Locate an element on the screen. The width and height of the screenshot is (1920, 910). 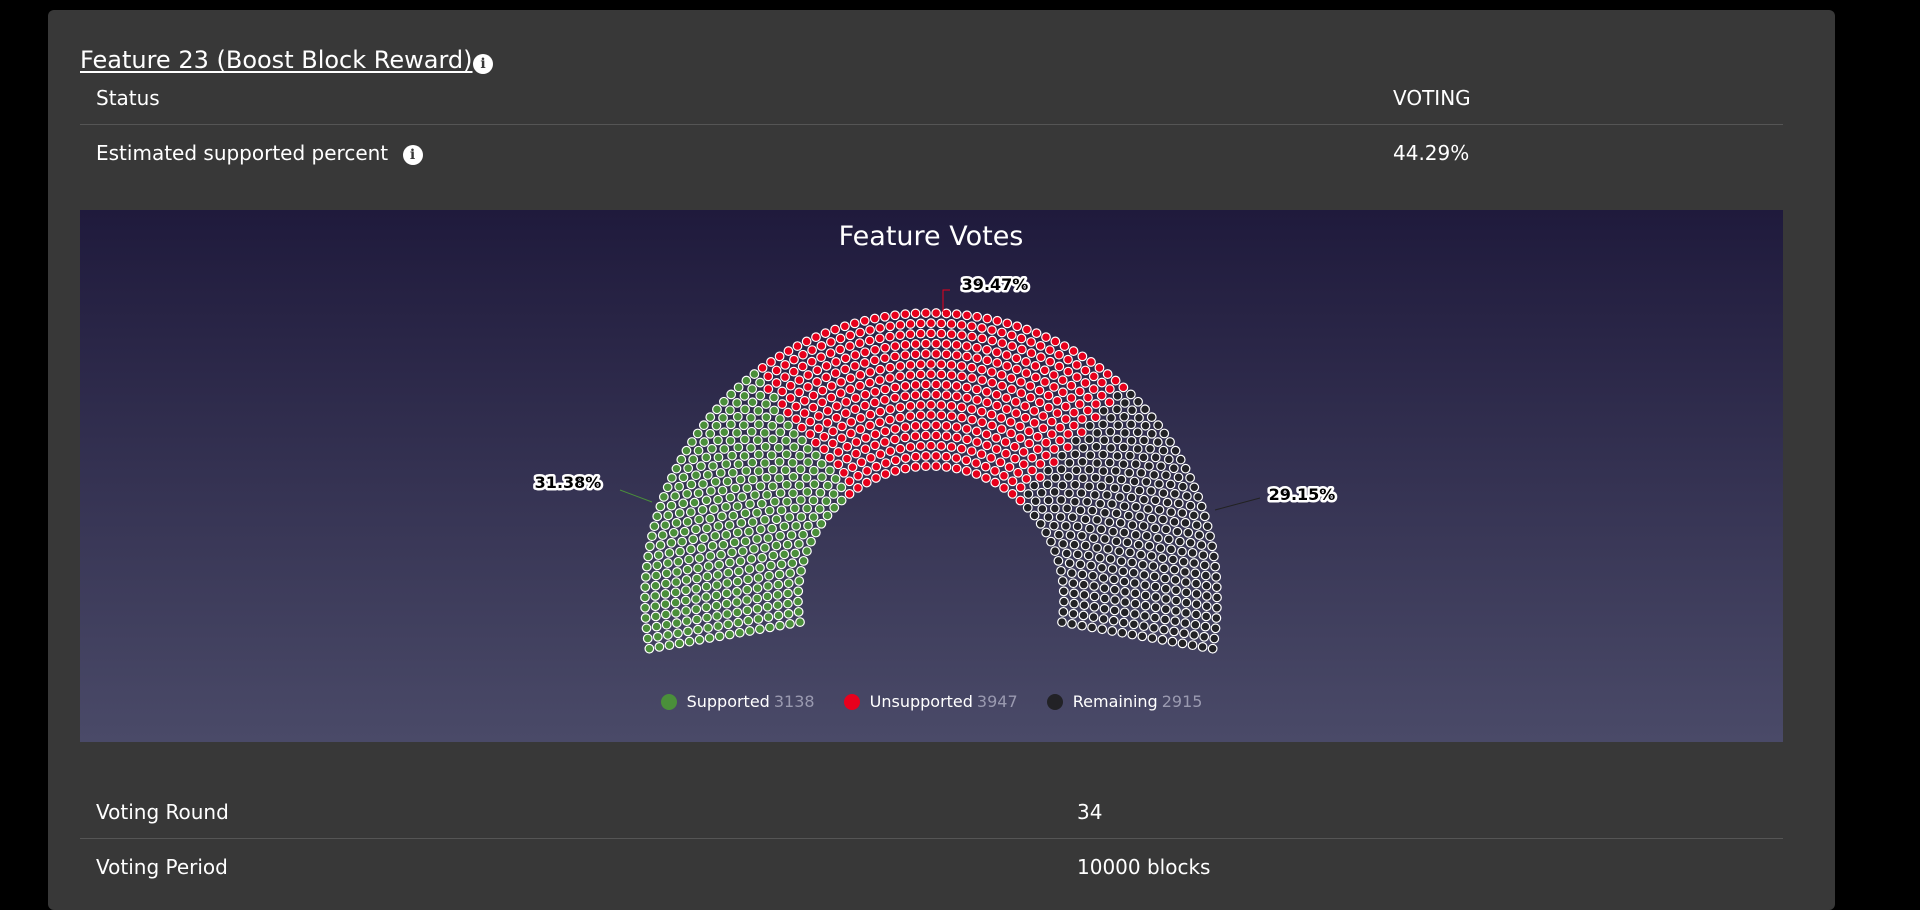
legend-item-supported: Supported 3138 is located at coordinates (737, 701).